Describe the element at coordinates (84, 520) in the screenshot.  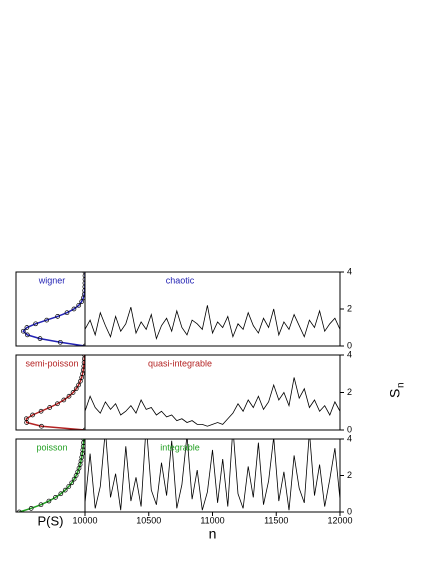
I see `x-tick-label: 10000` at that location.